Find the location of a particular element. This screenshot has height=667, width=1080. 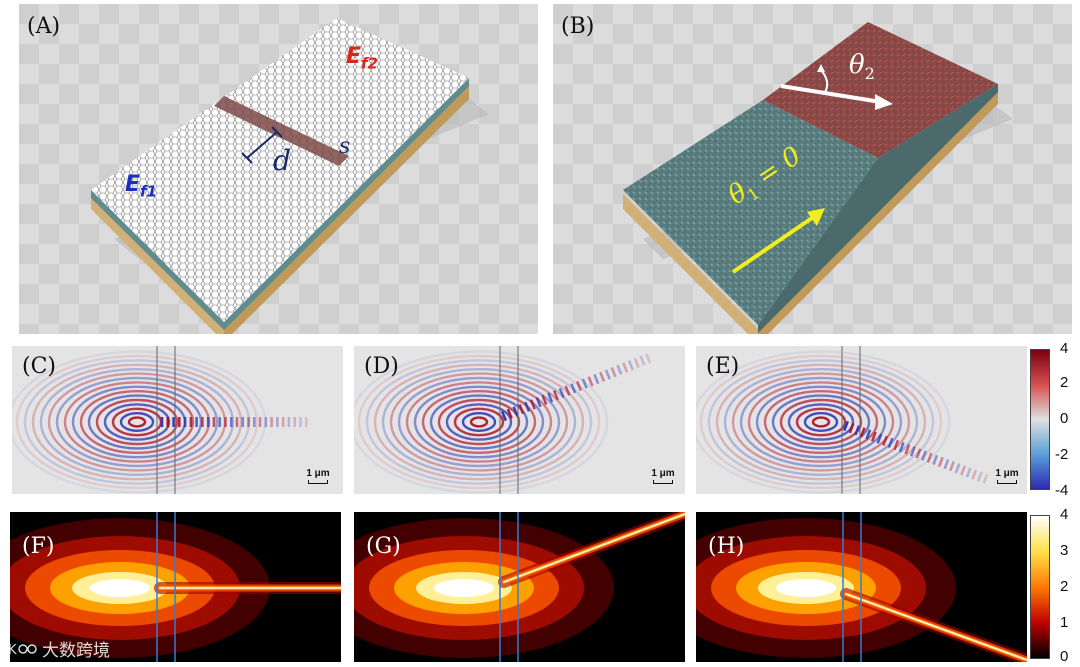

panel-d-label: (D) is located at coordinates (381, 366).